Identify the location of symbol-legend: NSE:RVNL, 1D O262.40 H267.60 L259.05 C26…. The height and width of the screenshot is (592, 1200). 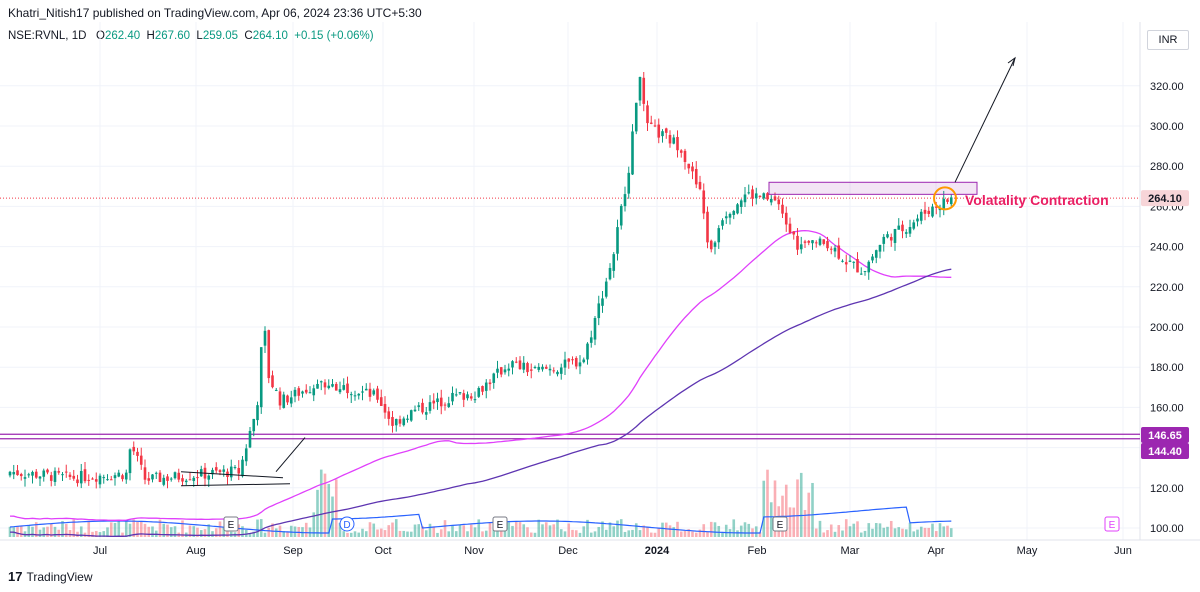
(191, 36).